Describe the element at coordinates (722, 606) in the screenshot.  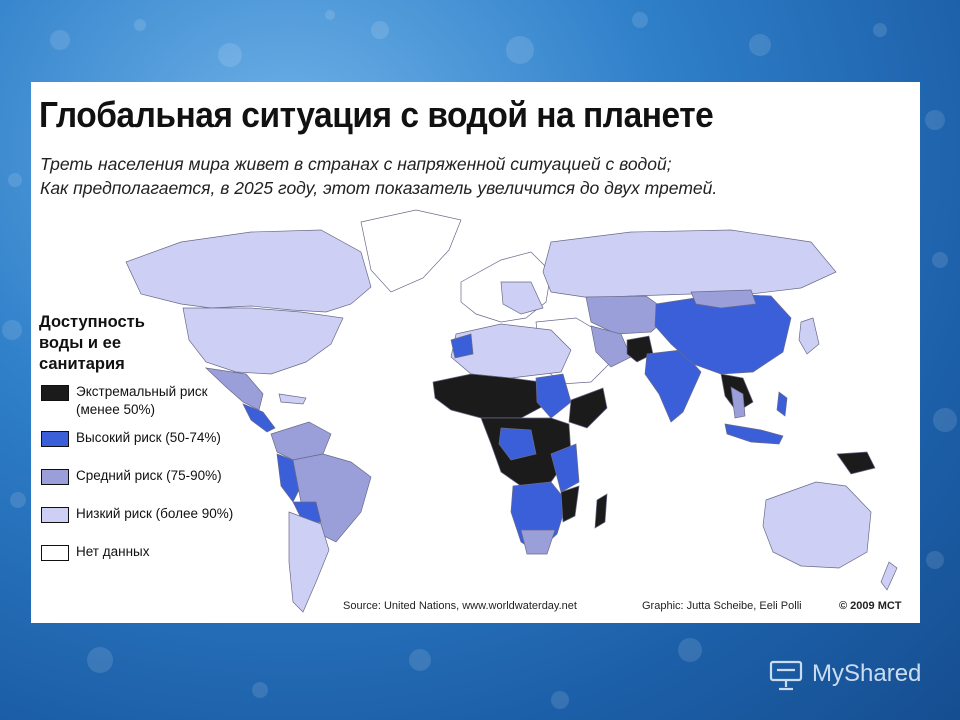
I see `graphic-credit: Graphic: Jutta Scheibe, Eeli Polli` at that location.